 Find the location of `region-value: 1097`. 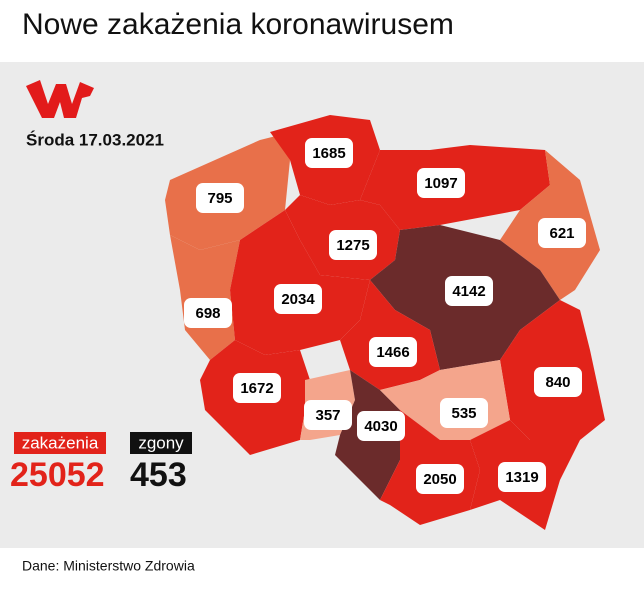

region-value: 1097 is located at coordinates (440, 183).